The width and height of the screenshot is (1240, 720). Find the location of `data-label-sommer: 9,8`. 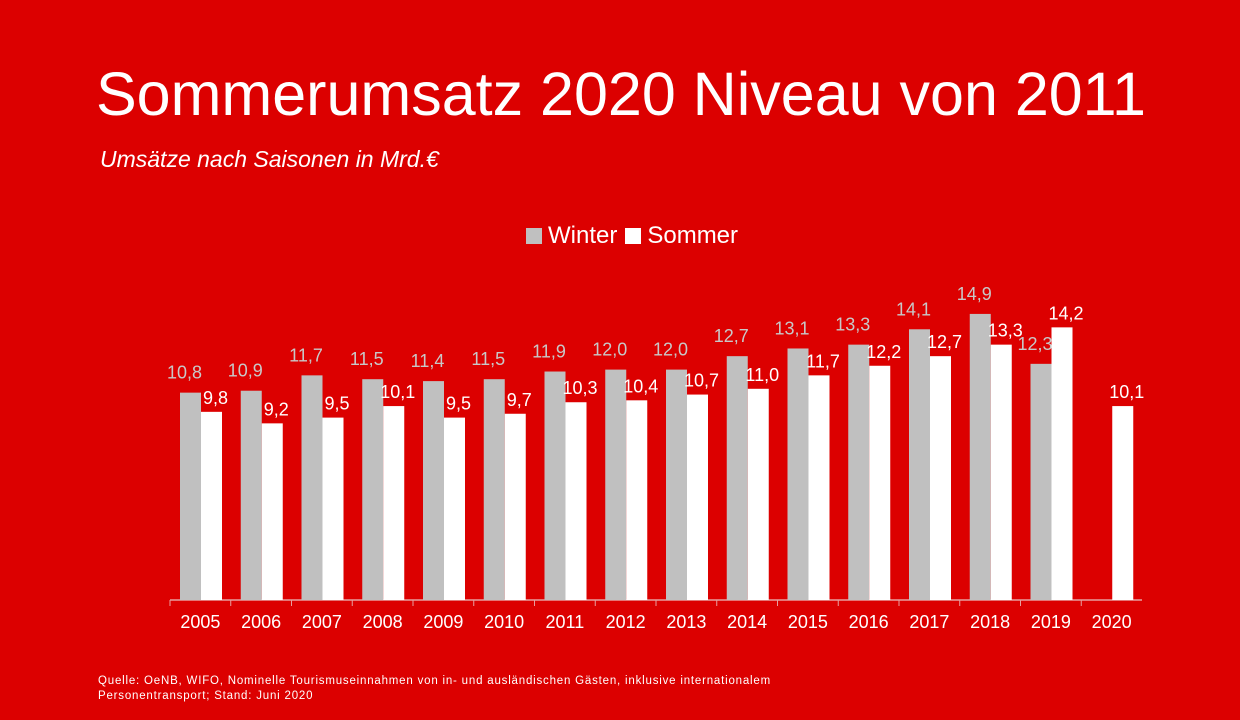

data-label-sommer: 9,8 is located at coordinates (215, 398).